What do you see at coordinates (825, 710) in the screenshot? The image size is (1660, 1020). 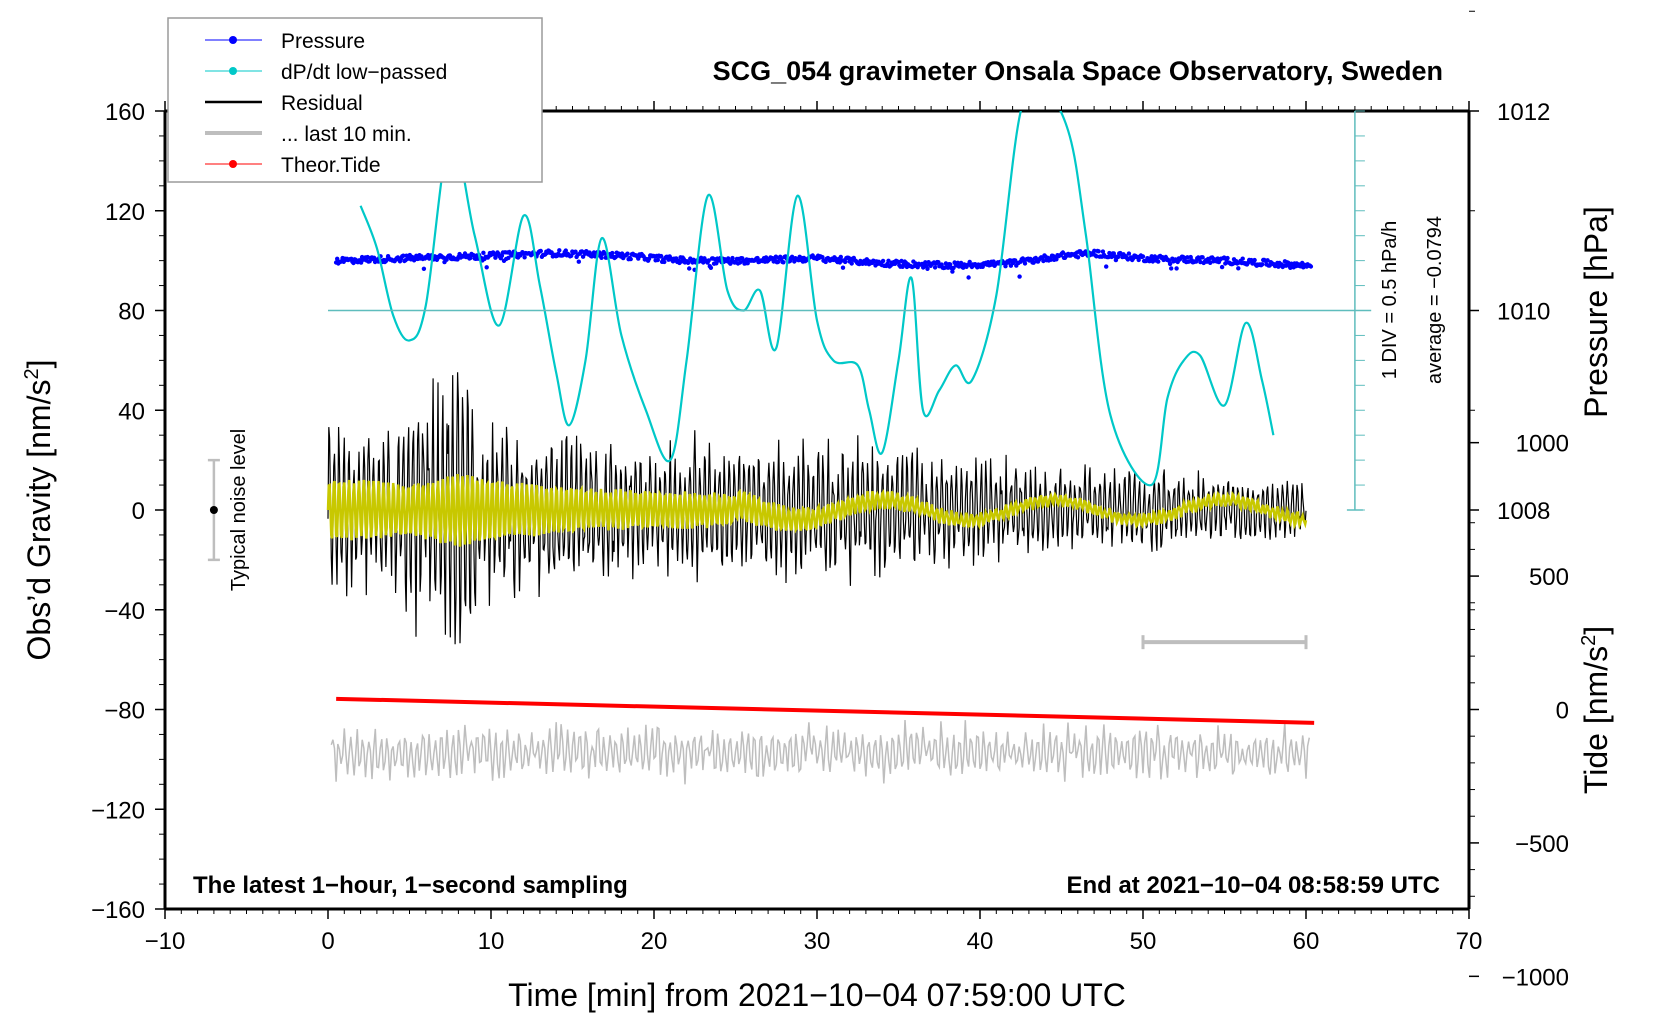 I see `theor-tide-series-line` at bounding box center [825, 710].